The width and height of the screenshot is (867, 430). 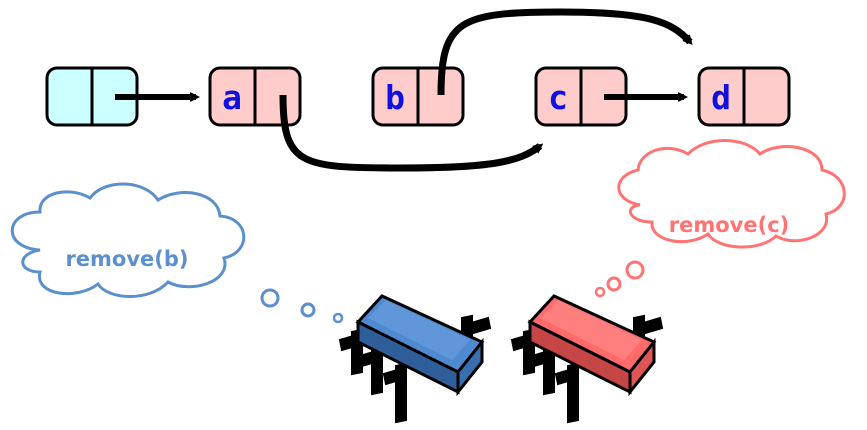 I want to click on node-a-label: a, so click(x=232, y=97).